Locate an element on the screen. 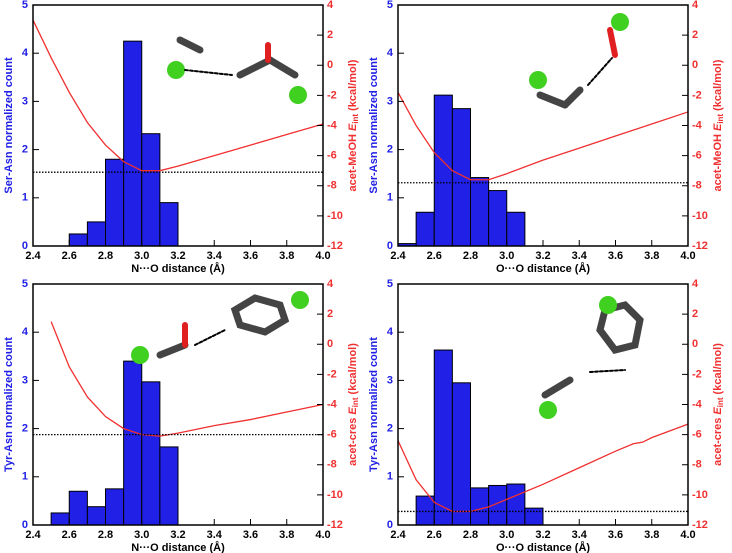 The width and height of the screenshot is (732, 553). y-axis-label: Tyr-Asn normalized count is located at coordinates (374, 404).